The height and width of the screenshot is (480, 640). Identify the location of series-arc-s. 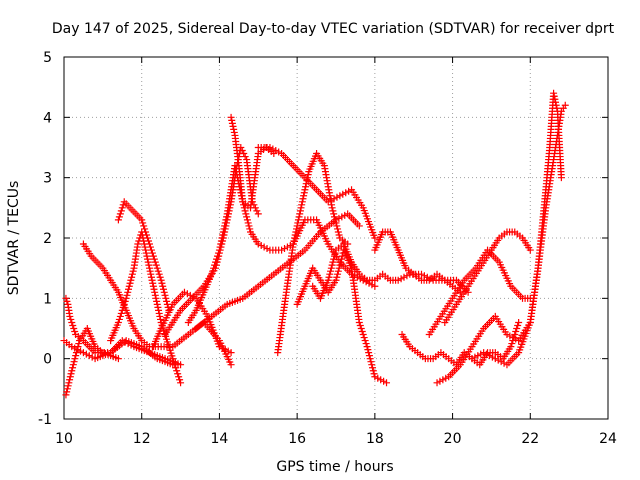
(487, 277).